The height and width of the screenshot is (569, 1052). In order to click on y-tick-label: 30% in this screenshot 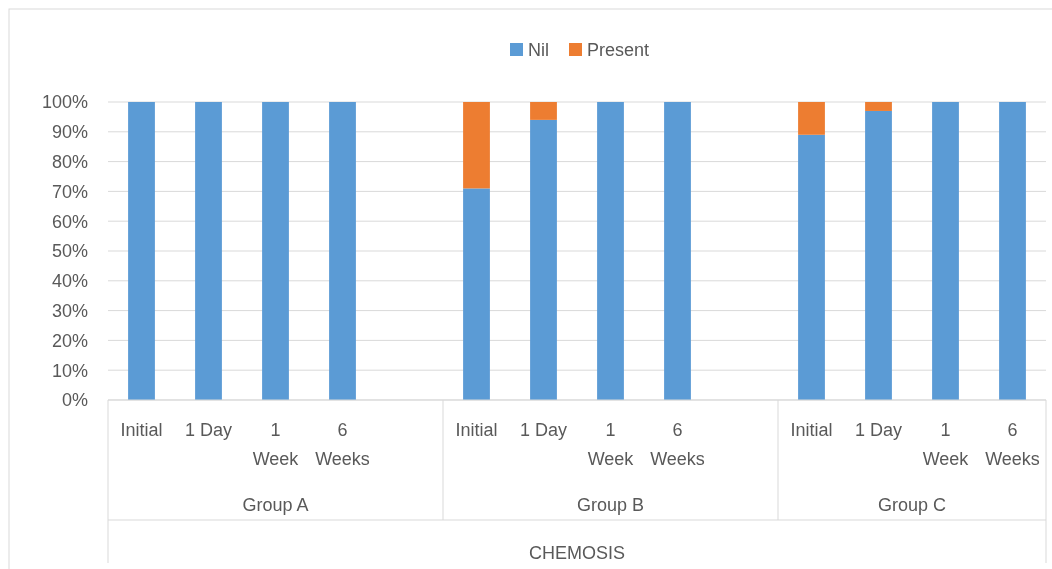, I will do `click(69, 310)`.